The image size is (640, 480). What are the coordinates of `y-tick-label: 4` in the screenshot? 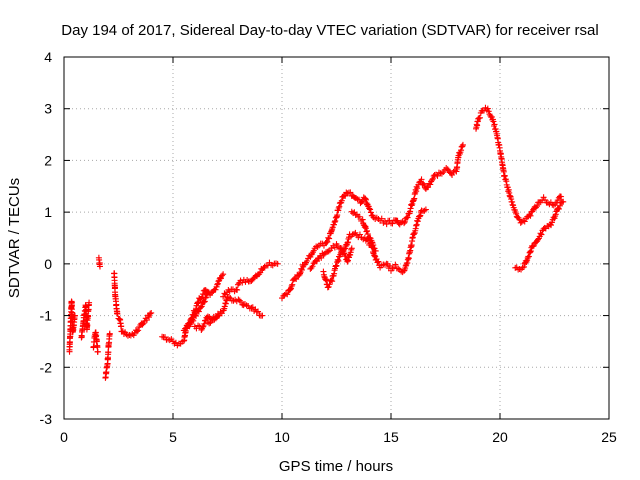 It's located at (48, 57).